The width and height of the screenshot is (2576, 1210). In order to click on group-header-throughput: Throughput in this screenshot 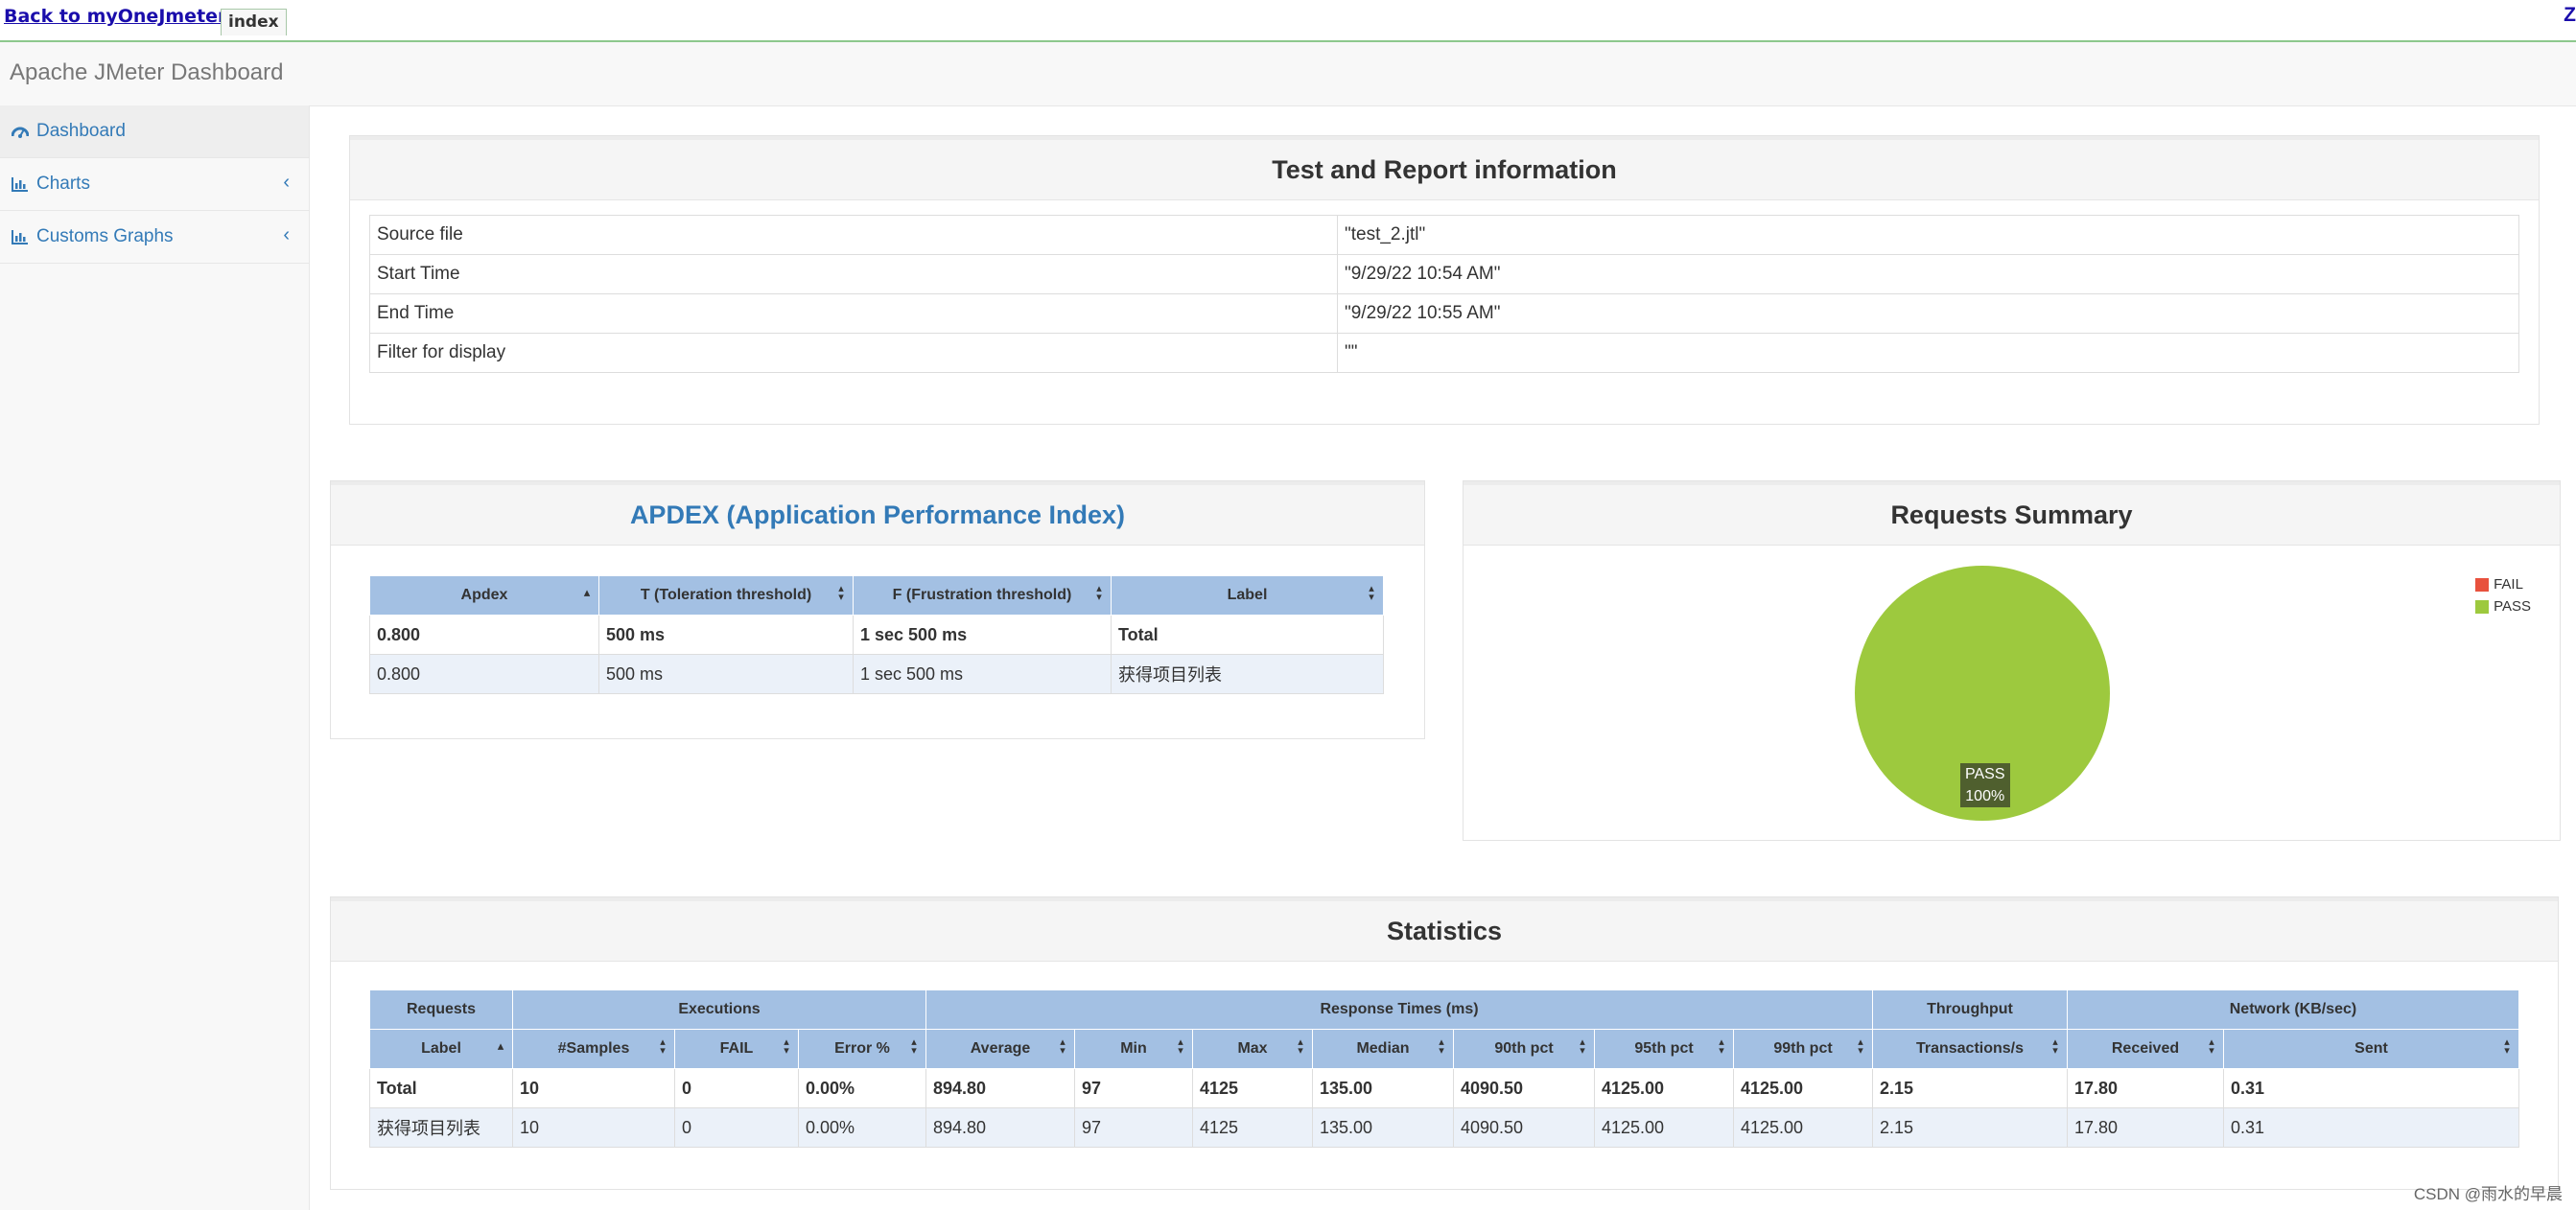, I will do `click(1970, 1009)`.